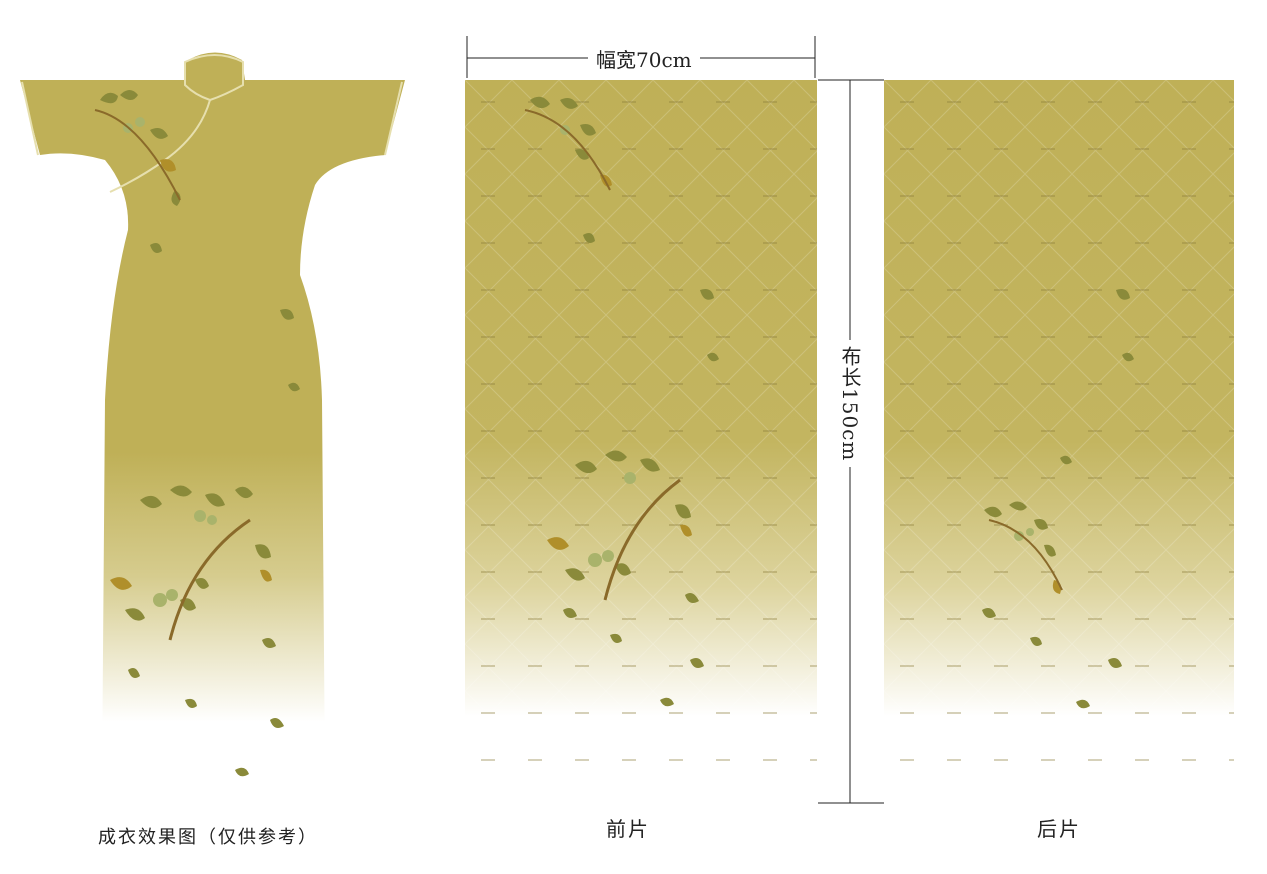  I want to click on dress-caption: 成衣效果图（仅供参考）, so click(208, 837).